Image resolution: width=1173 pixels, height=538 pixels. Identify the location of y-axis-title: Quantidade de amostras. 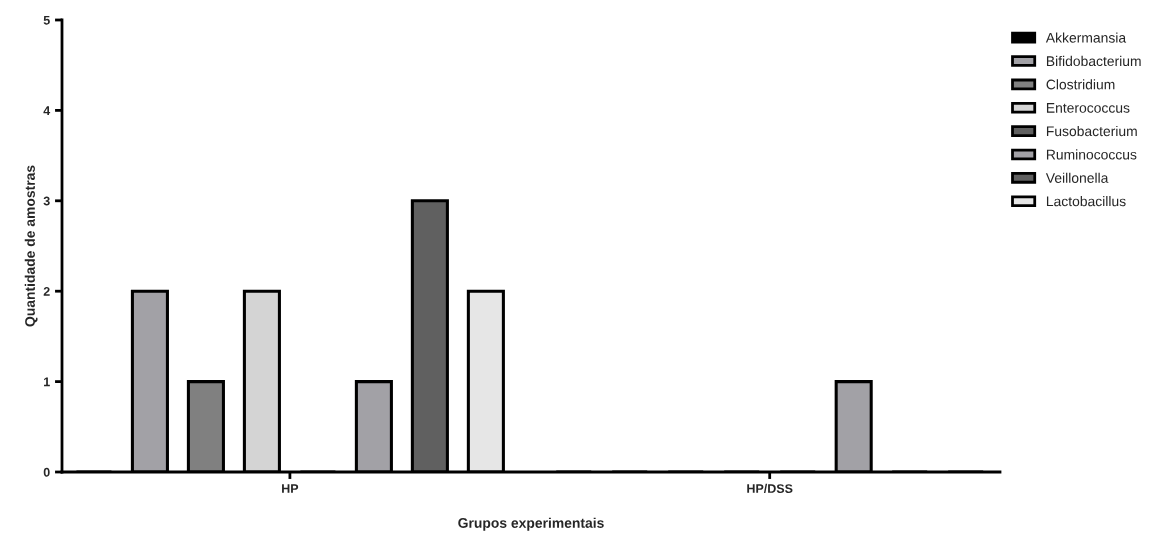
(31, 246).